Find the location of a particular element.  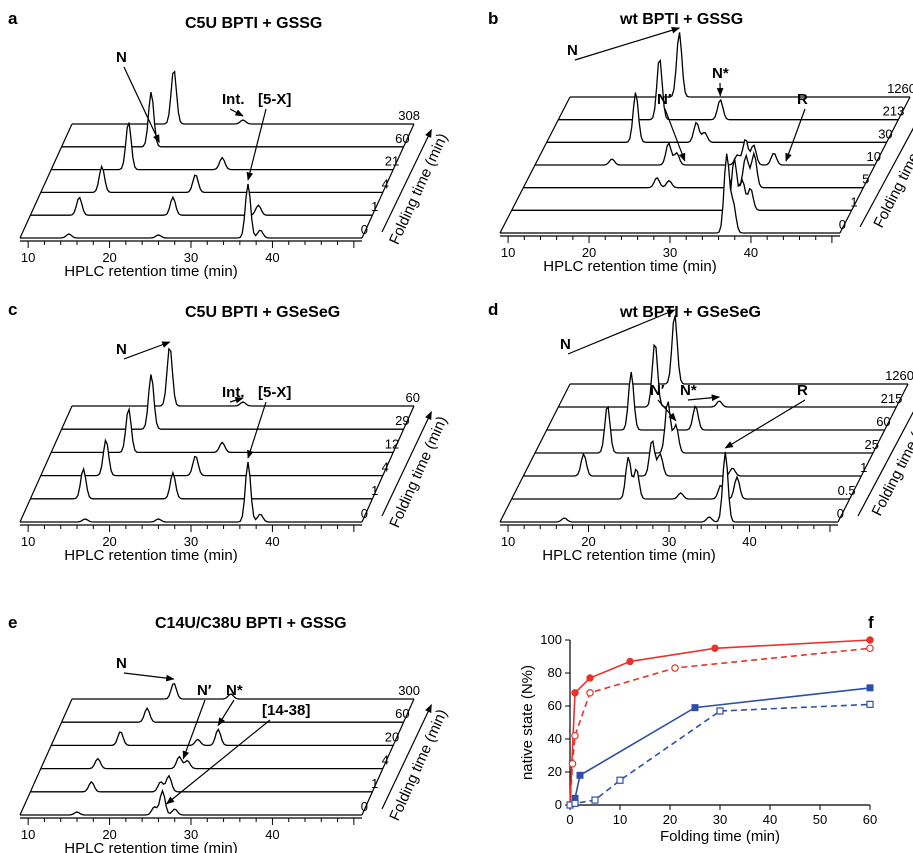

panel-label: e is located at coordinates (12, 622).